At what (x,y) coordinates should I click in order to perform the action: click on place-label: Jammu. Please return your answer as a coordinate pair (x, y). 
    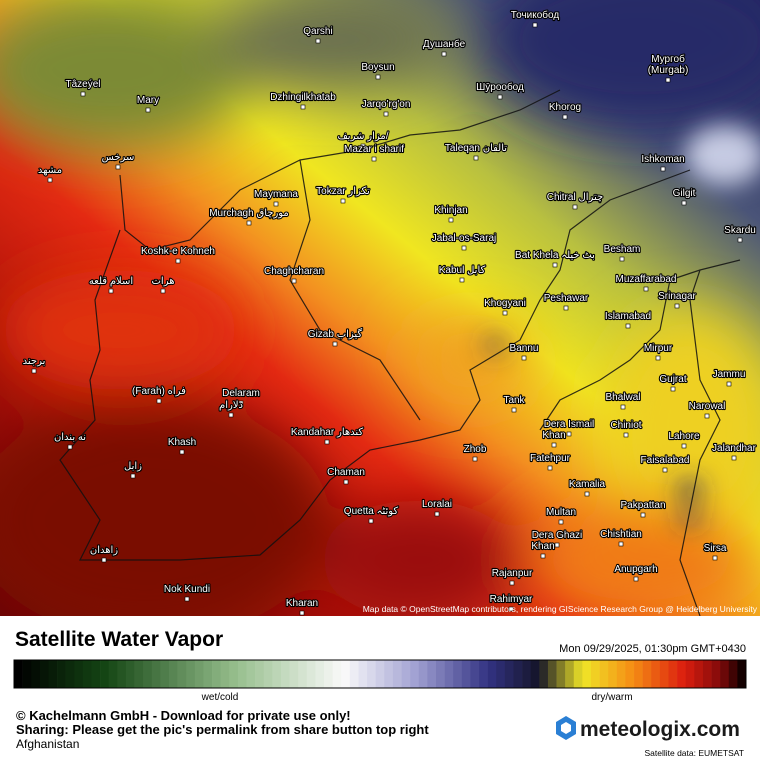
    Looking at the image, I should click on (729, 374).